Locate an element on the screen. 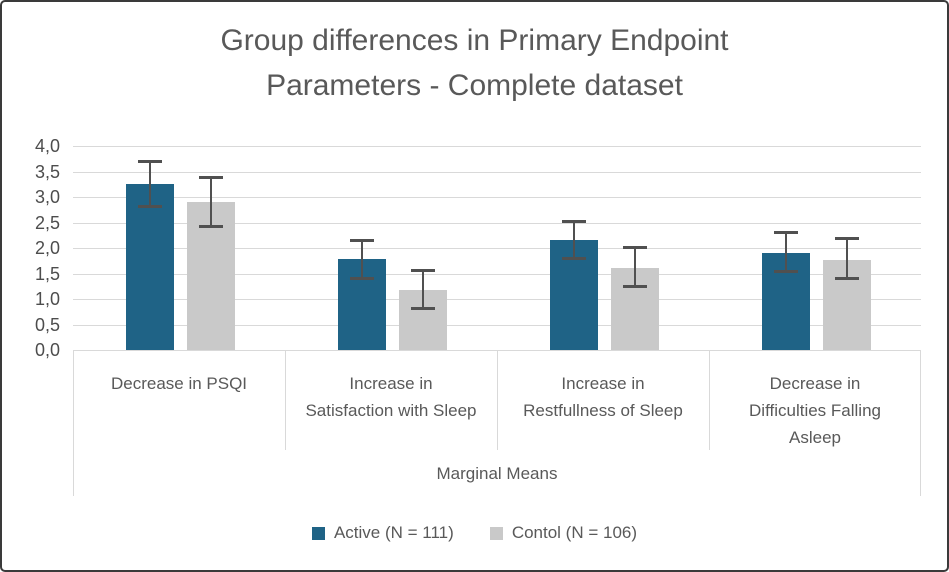 This screenshot has width=949, height=572. y-axis-tick-label: 0,0 is located at coordinates (47, 350).